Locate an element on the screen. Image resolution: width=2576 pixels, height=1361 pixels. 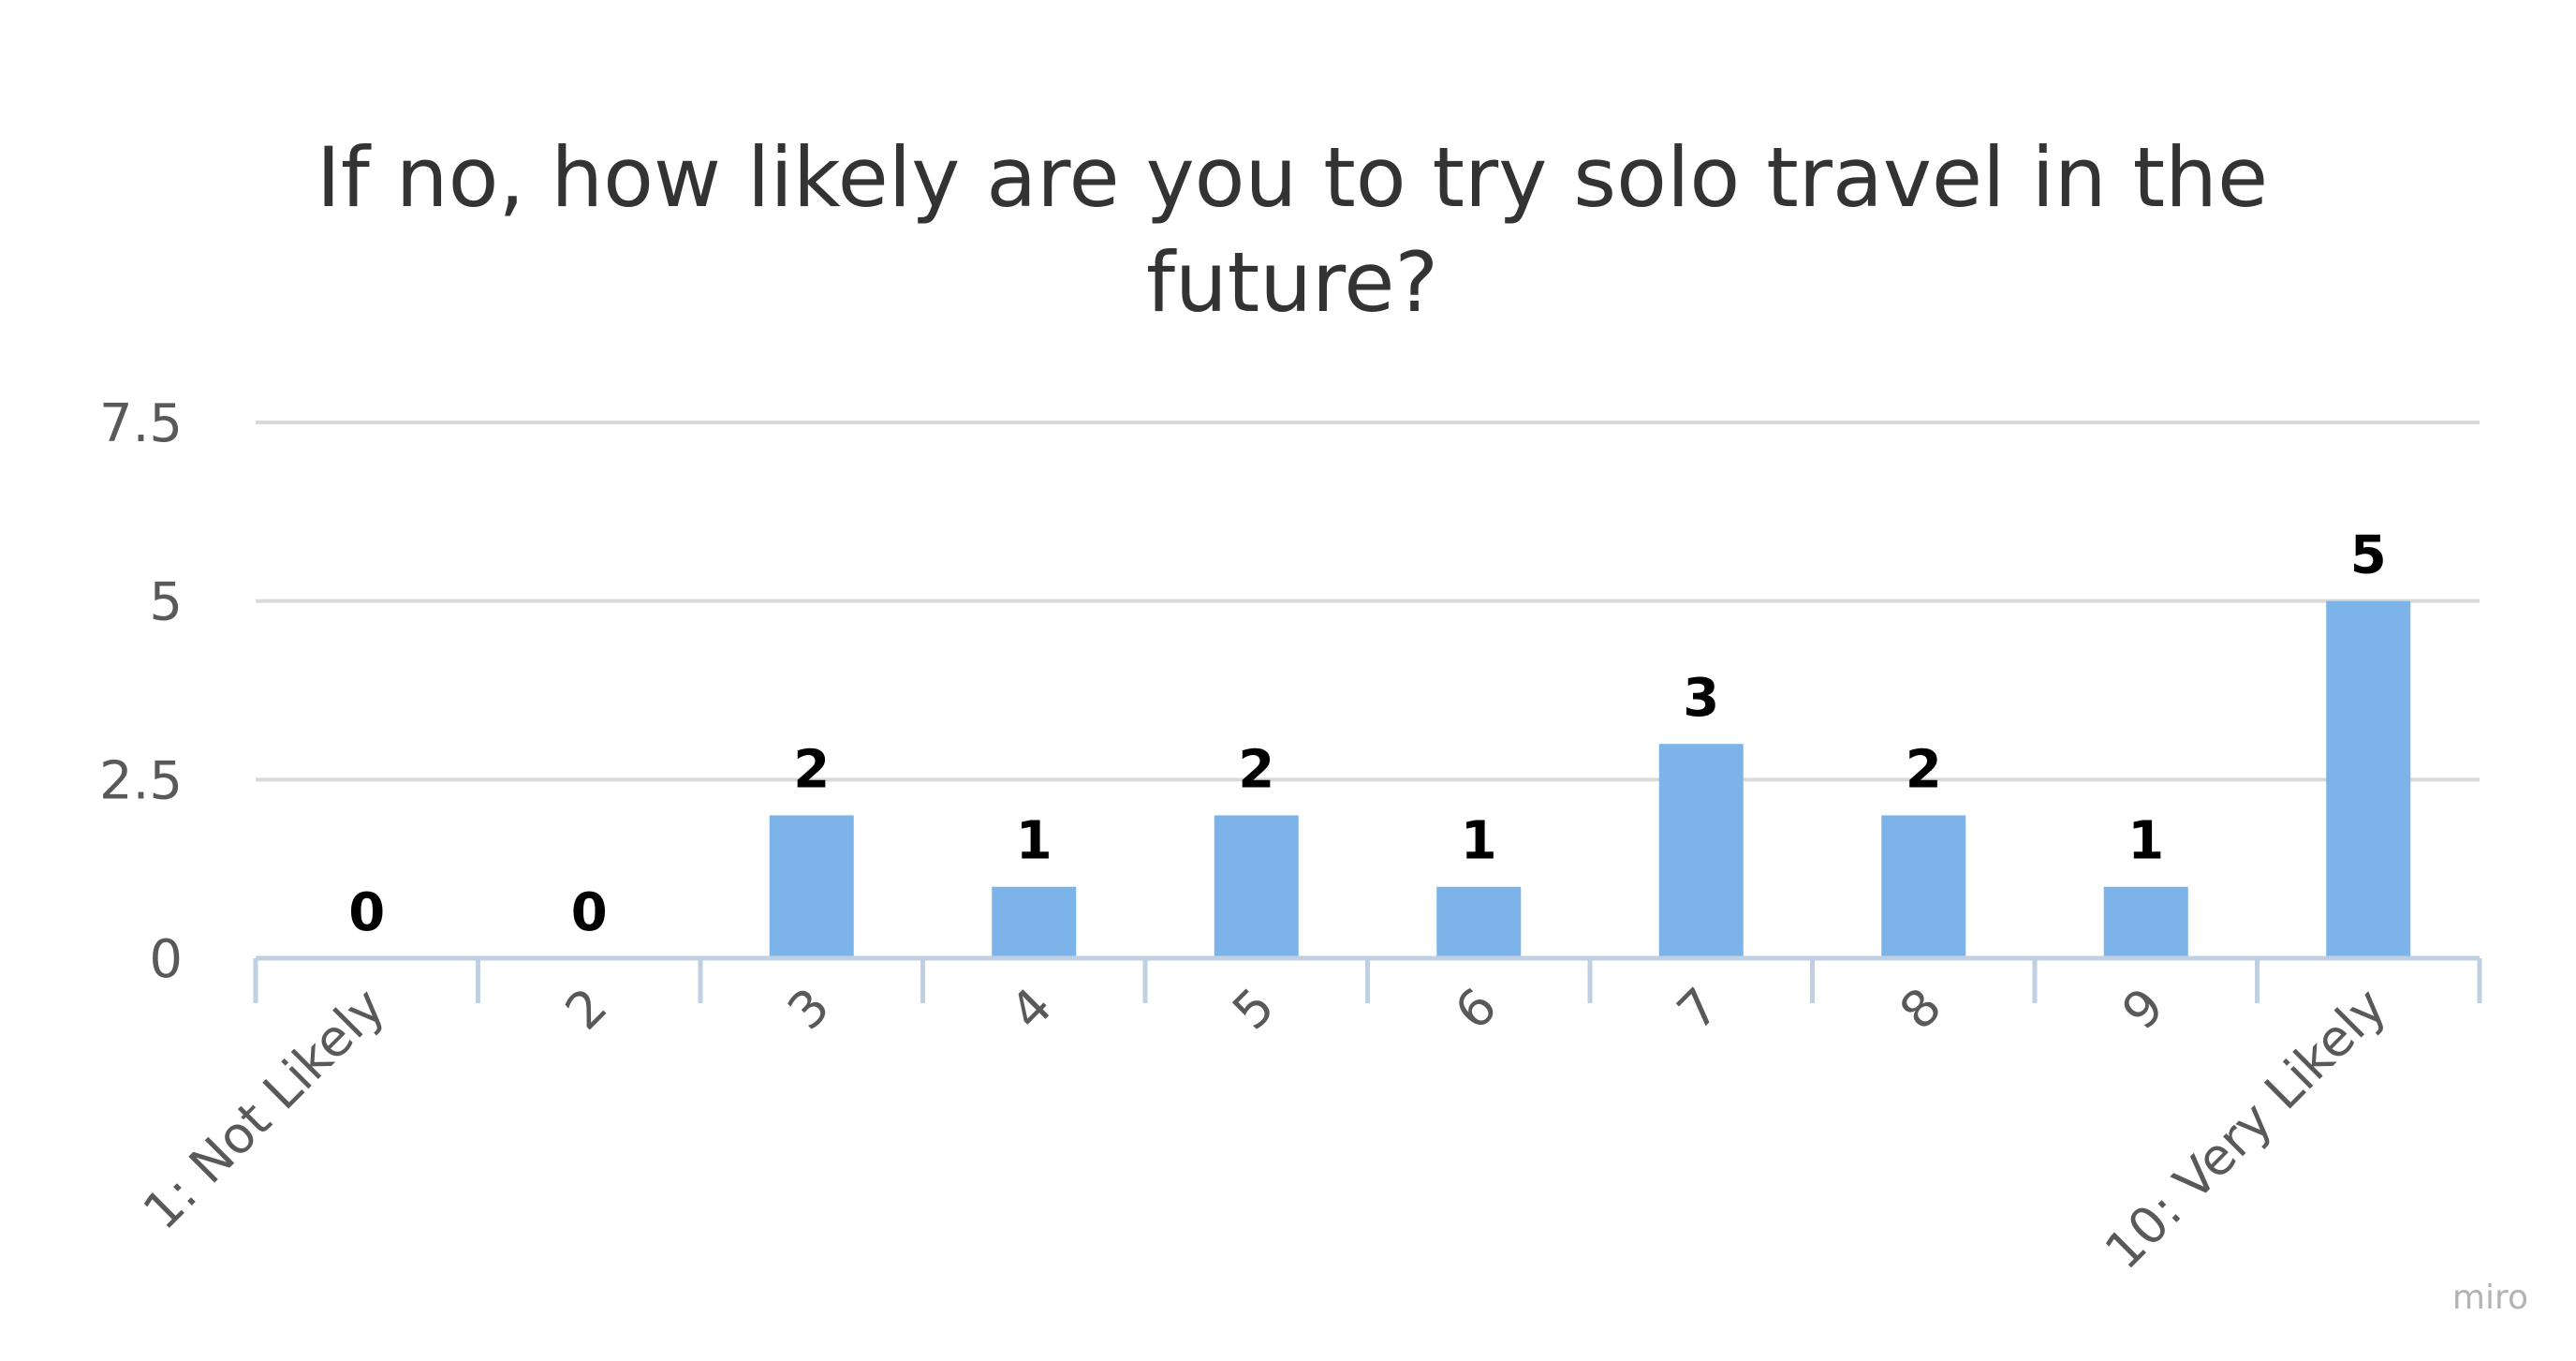
data-label: 5 is located at coordinates (2368, 555).